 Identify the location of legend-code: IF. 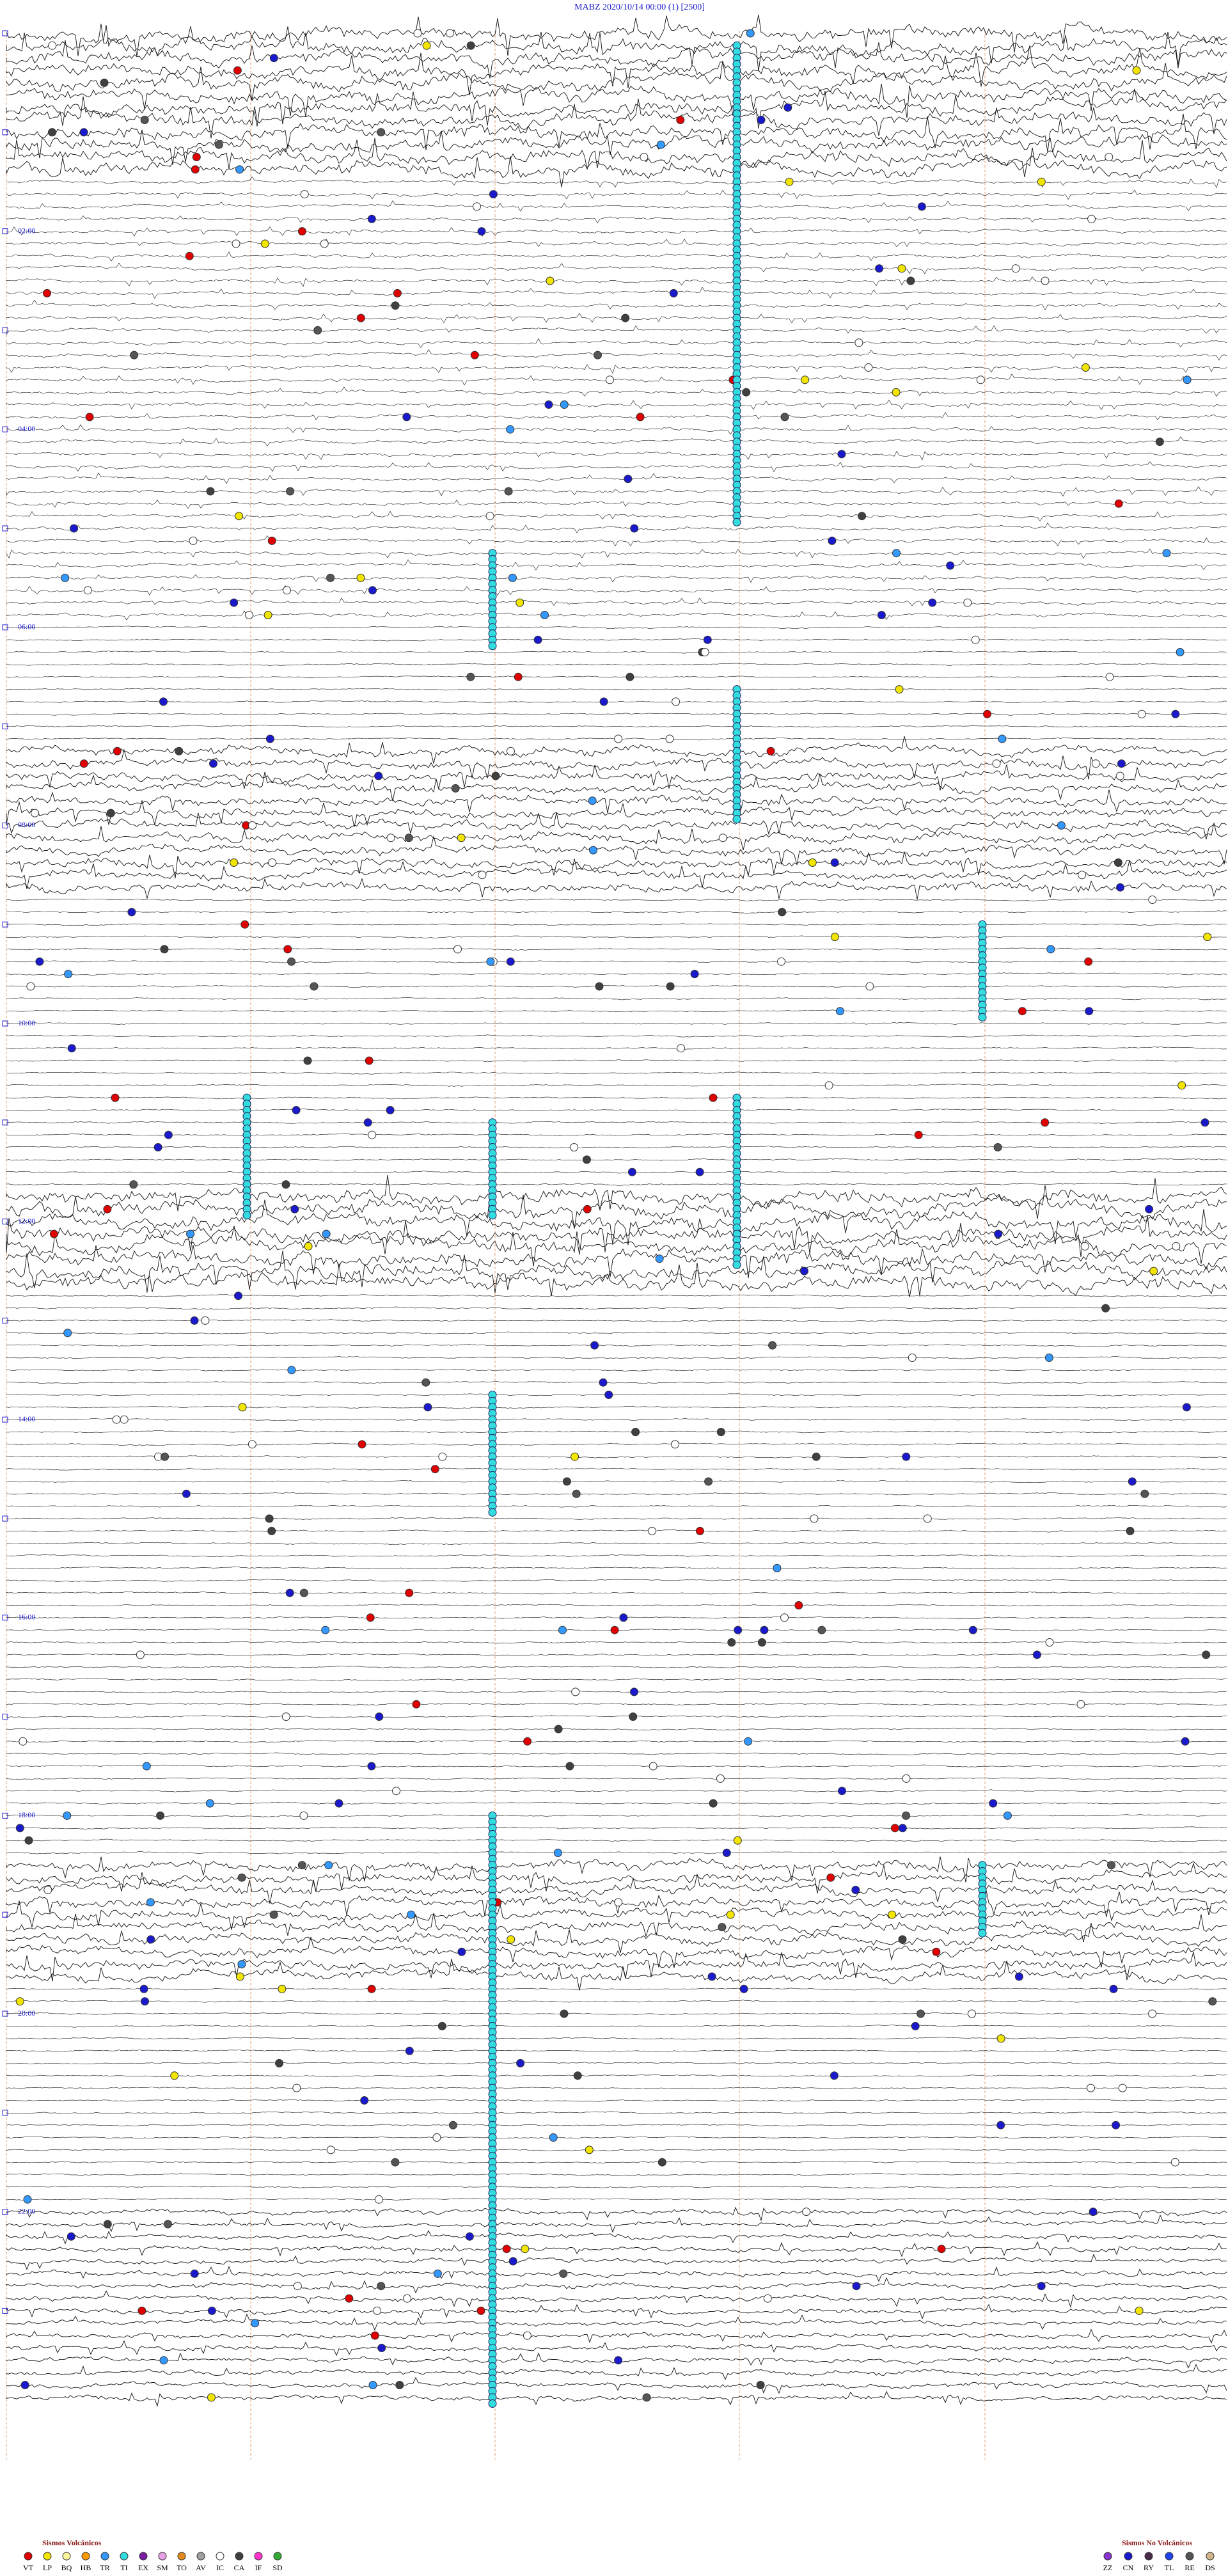
(258, 2567).